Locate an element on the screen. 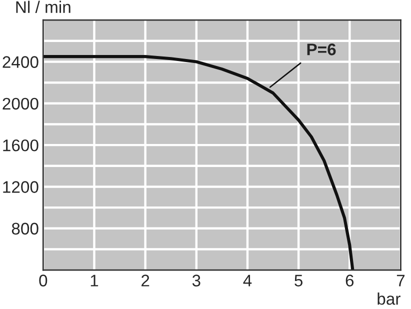 This screenshot has width=411, height=309. y-tick-label: 1600 is located at coordinates (20, 145).